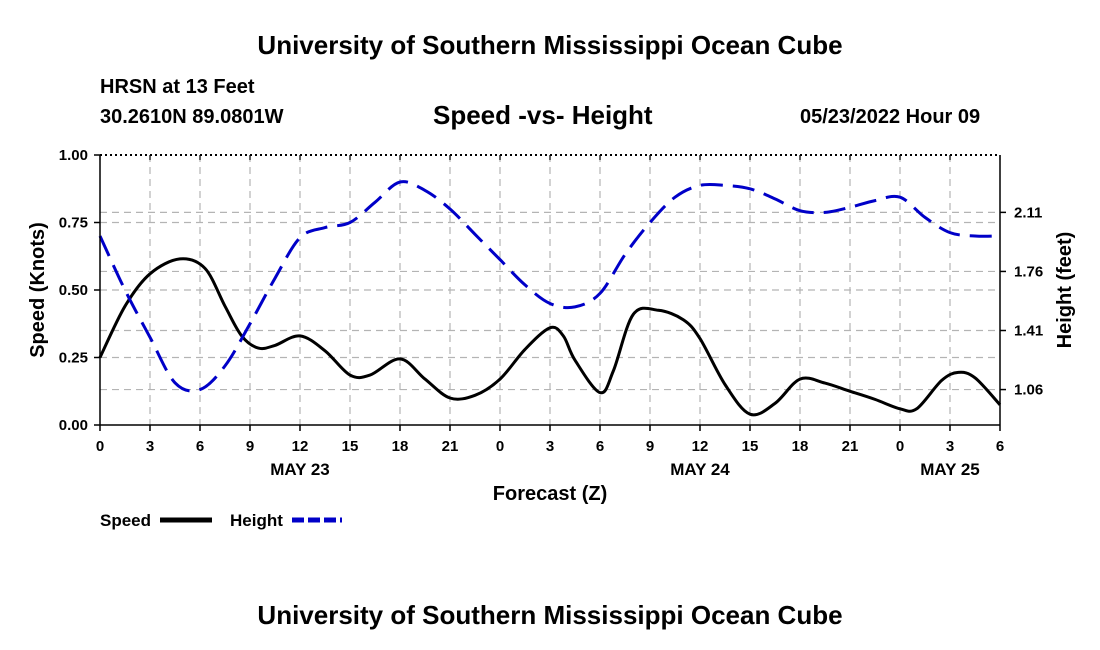 Image resolution: width=1100 pixels, height=650 pixels. What do you see at coordinates (73, 358) in the screenshot?
I see `y-tick-label: 0.25` at bounding box center [73, 358].